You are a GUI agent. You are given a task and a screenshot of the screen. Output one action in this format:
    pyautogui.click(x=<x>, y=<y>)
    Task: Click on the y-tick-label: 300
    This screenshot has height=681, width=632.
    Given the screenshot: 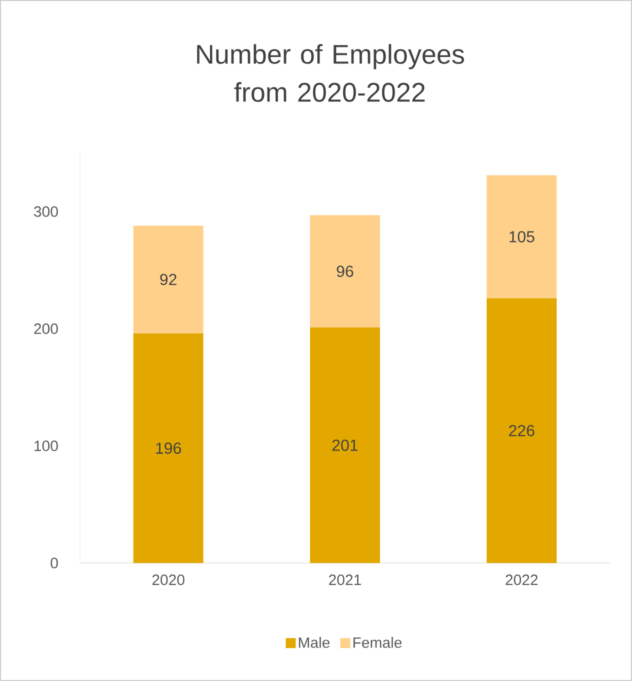 What is the action you would take?
    pyautogui.click(x=46, y=211)
    